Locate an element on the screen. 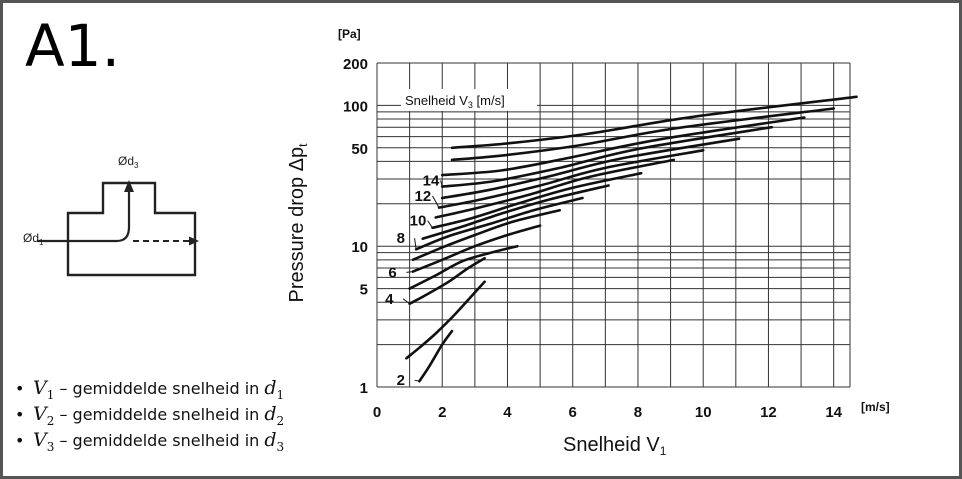 The image size is (962, 479). diameter-symbol: d2 is located at coordinates (274, 415).